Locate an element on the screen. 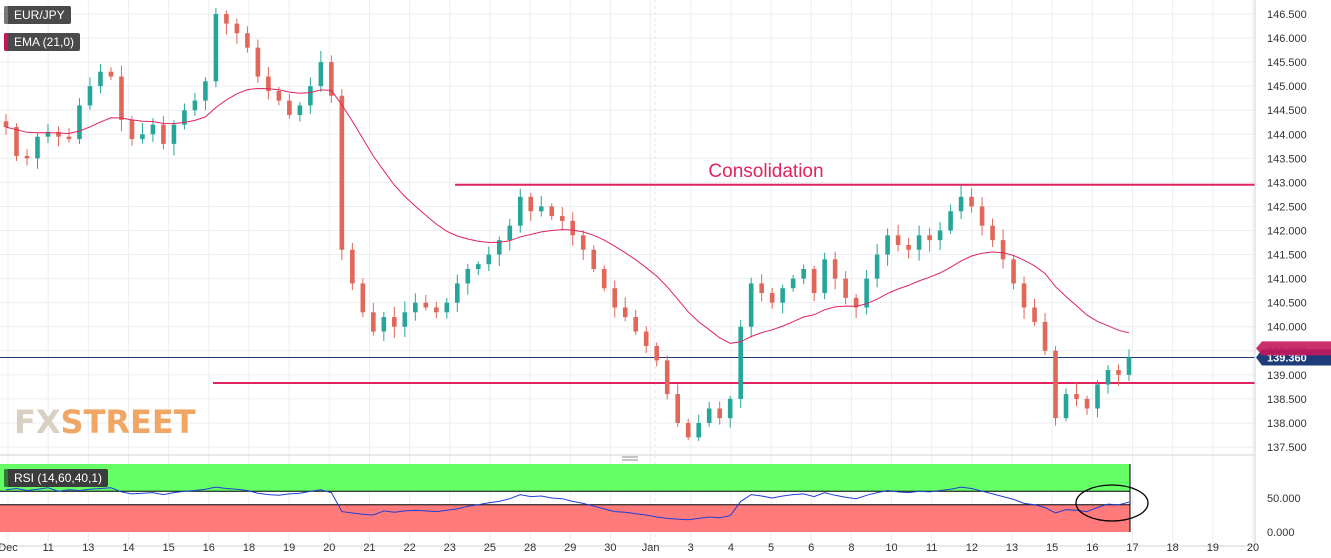 The width and height of the screenshot is (1331, 558). time-tick-label: 14 is located at coordinates (128, 548).